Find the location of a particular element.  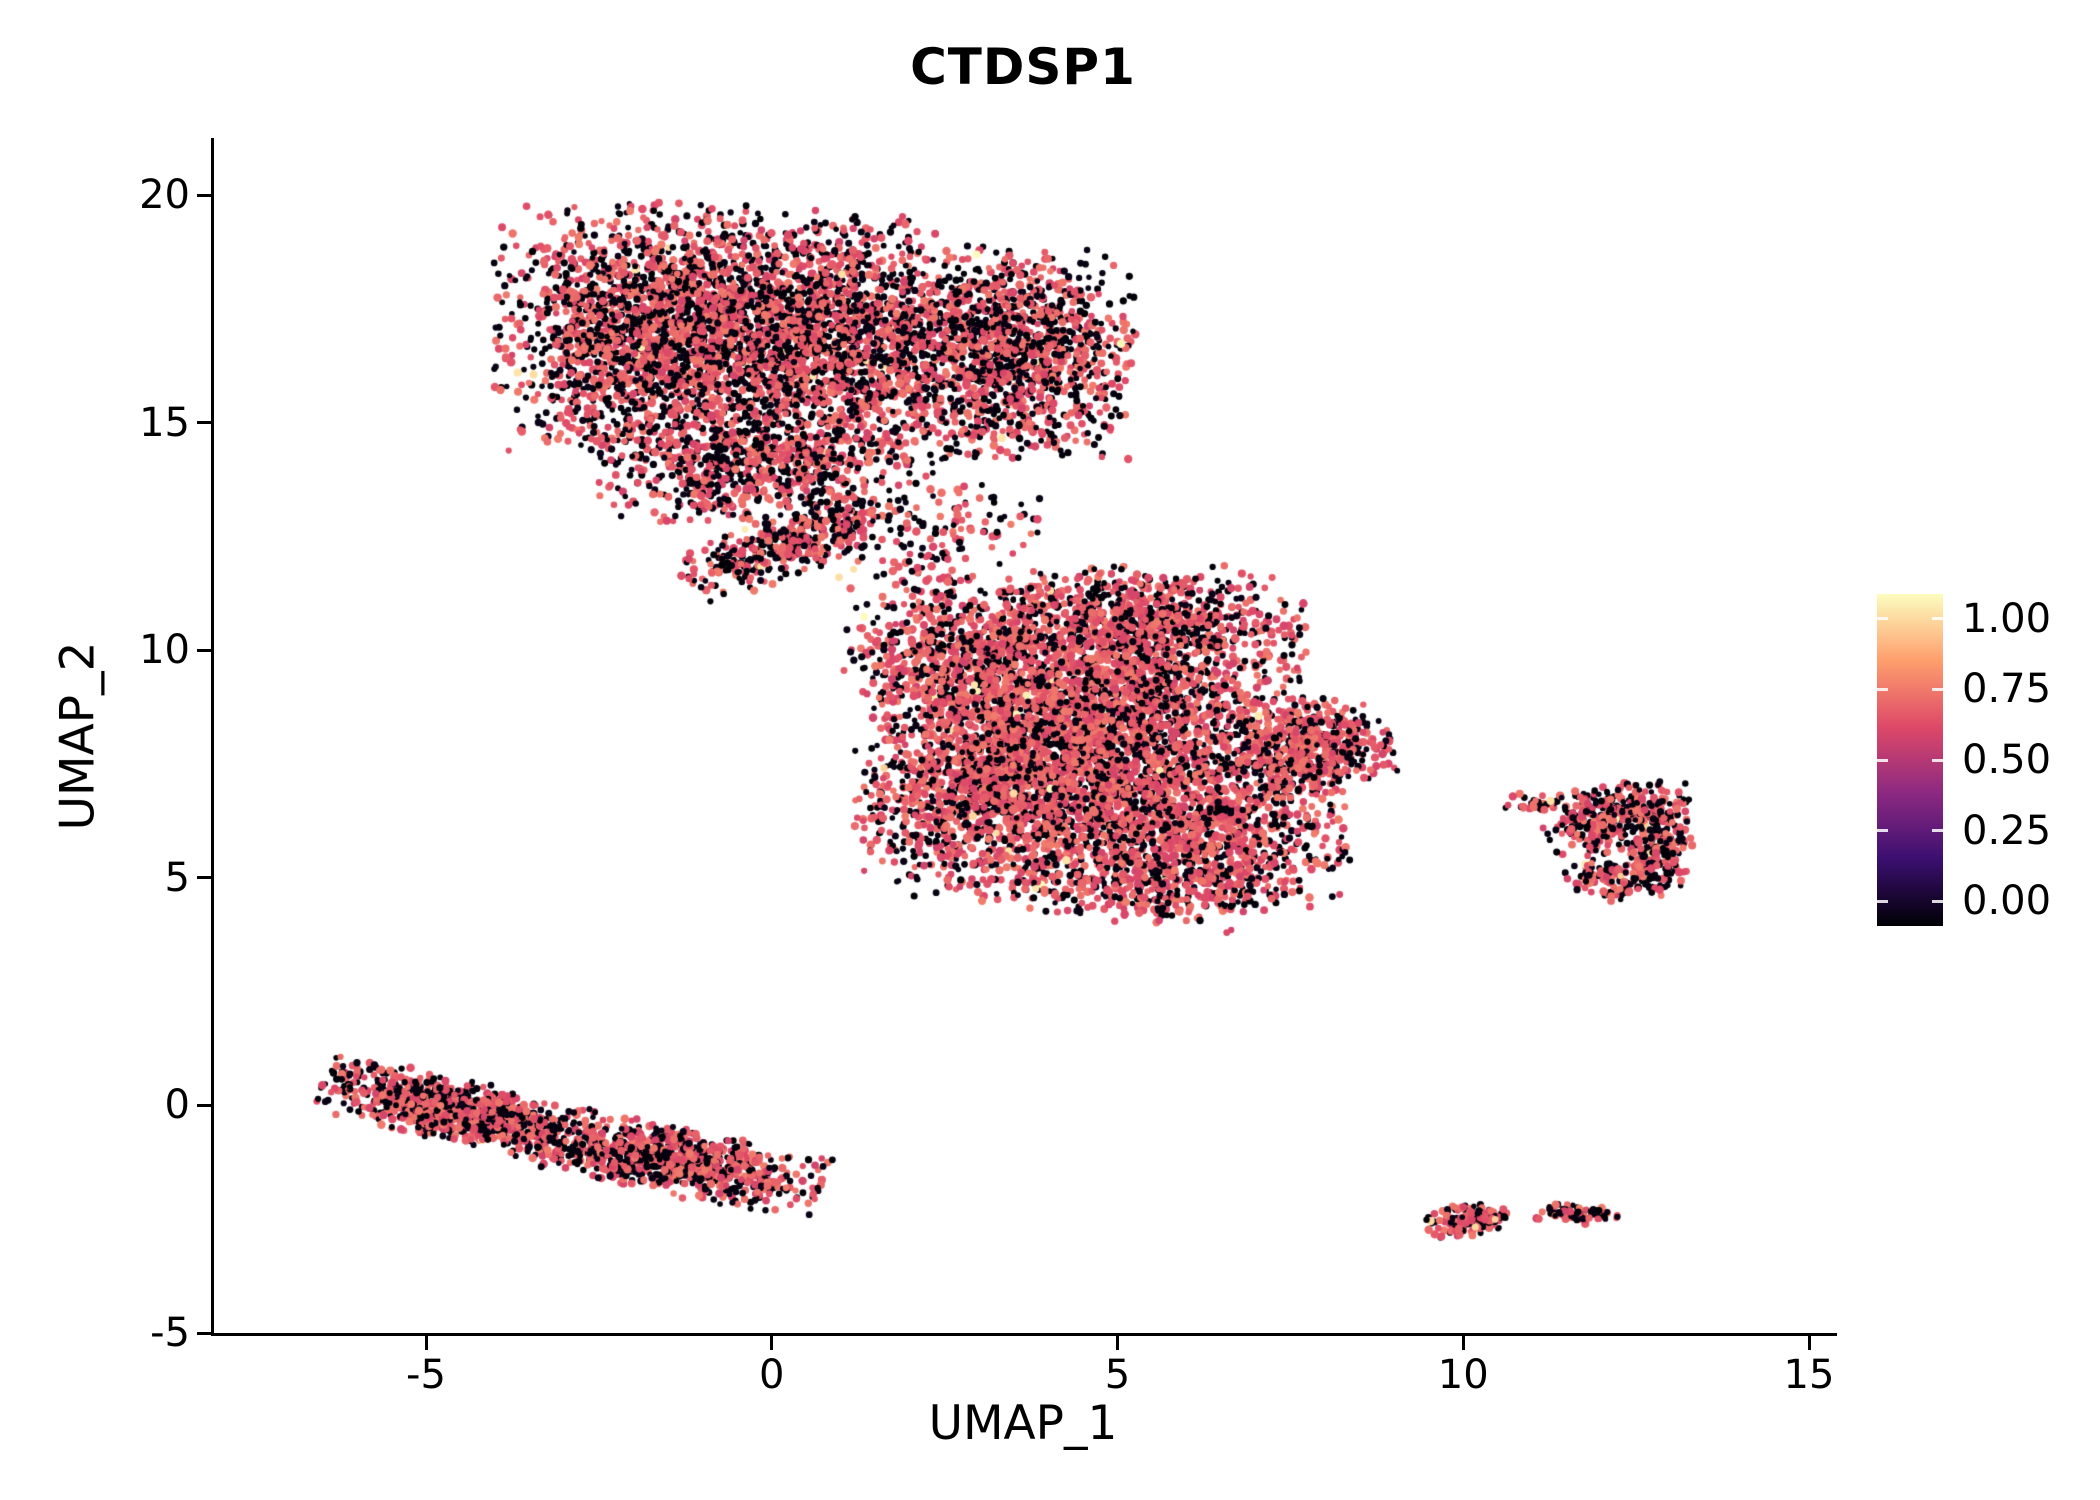

chart-title: CTDSP1 is located at coordinates (1023, 67).